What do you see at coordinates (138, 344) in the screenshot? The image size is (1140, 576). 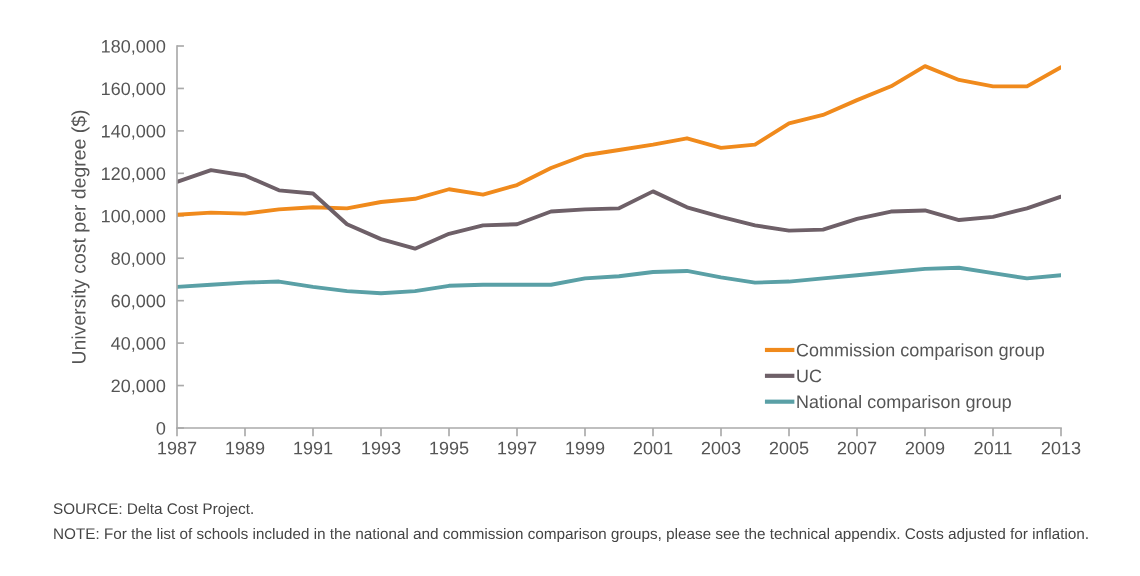 I see `y-tick-label: 40,000` at bounding box center [138, 344].